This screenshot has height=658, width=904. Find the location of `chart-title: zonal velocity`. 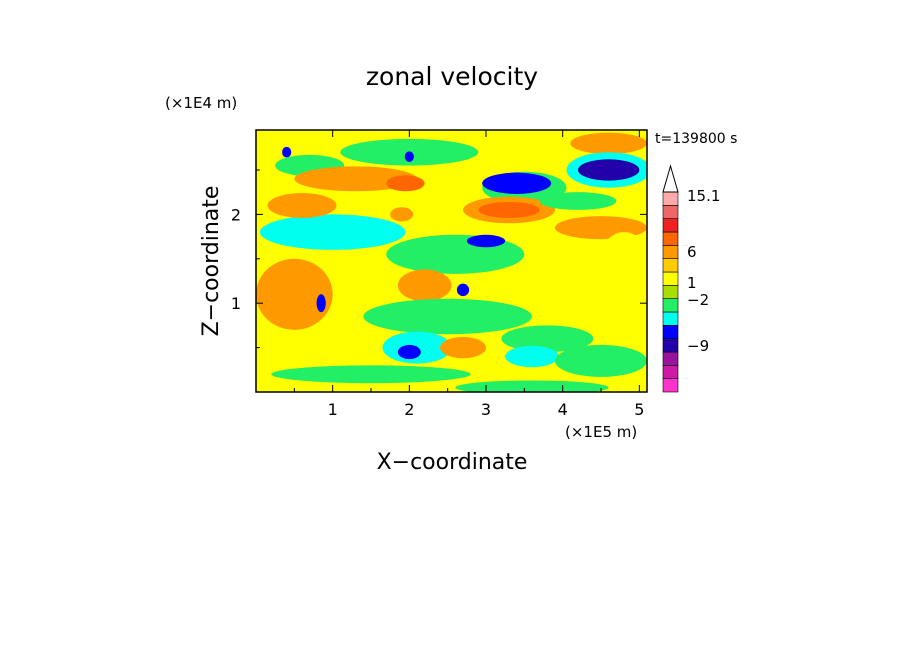

chart-title: zonal velocity is located at coordinates (452, 76).